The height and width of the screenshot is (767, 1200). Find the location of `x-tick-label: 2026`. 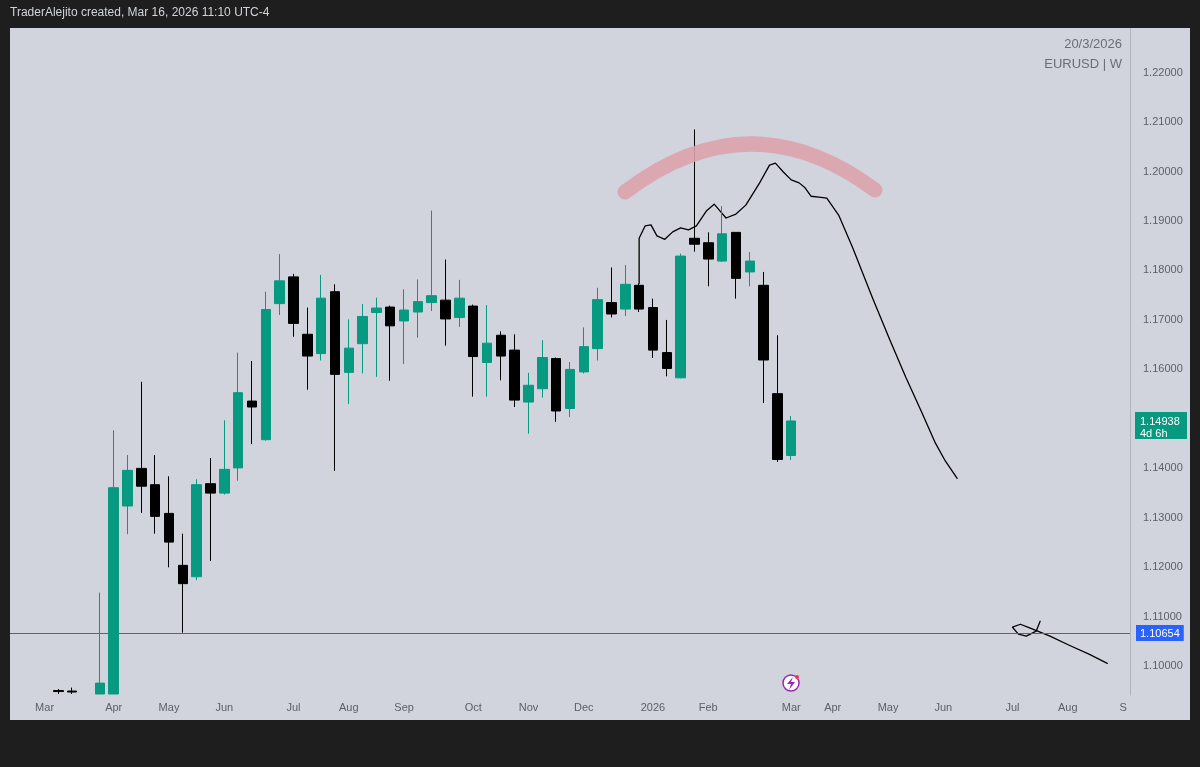

x-tick-label: 2026 is located at coordinates (653, 706).